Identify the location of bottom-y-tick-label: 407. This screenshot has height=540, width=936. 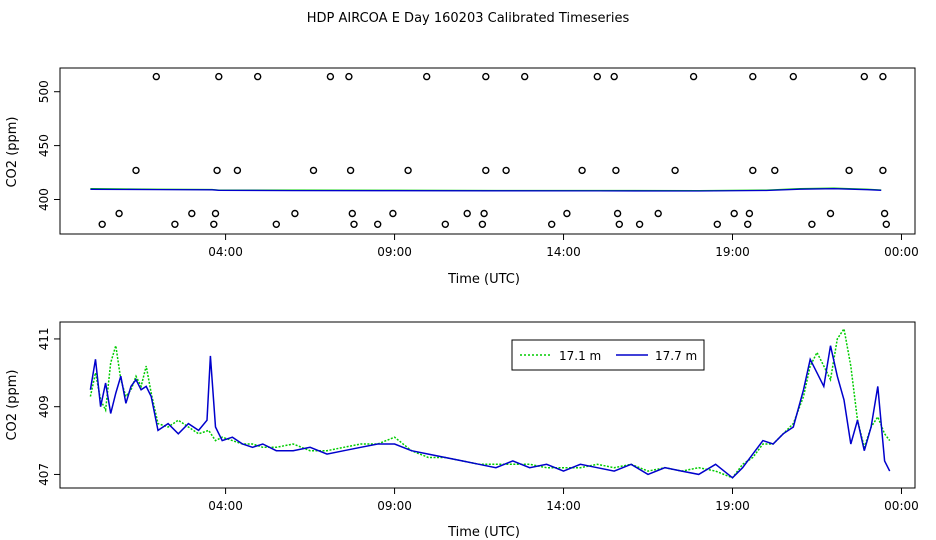
(44, 474).